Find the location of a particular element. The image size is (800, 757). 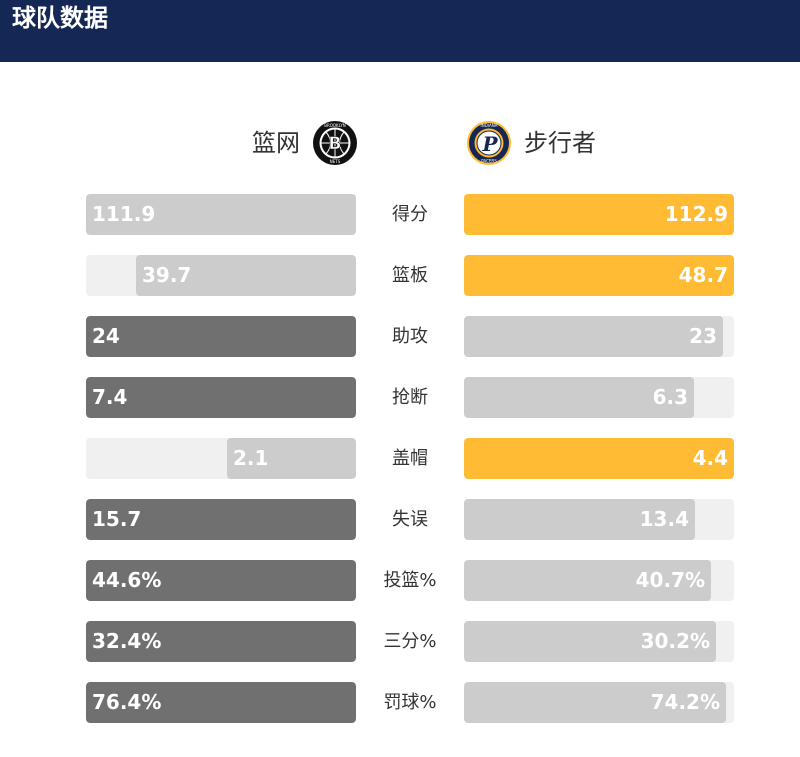

away-stat-value: 13.4 is located at coordinates (664, 519).